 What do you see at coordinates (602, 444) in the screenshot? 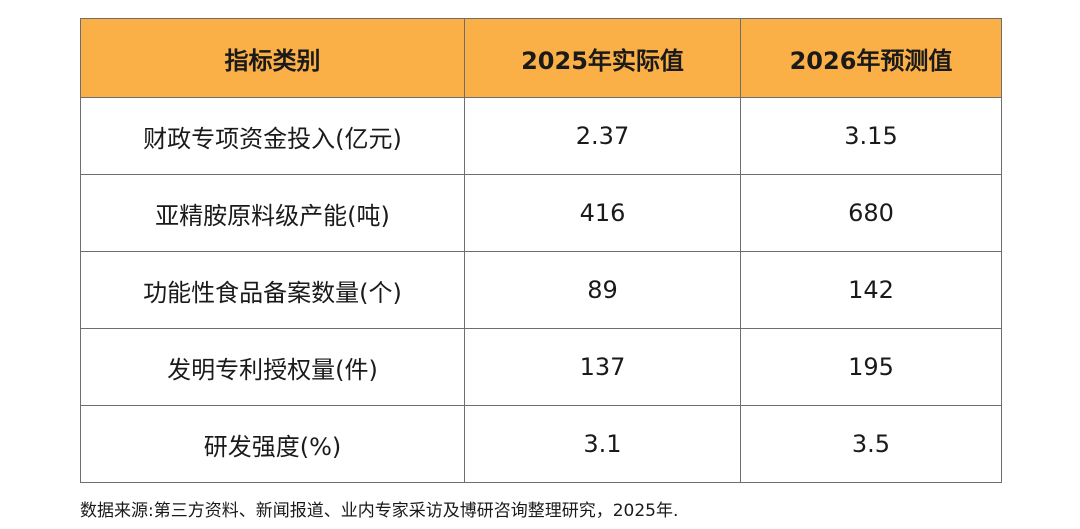
I see `cell-2025-value: 3.1` at bounding box center [602, 444].